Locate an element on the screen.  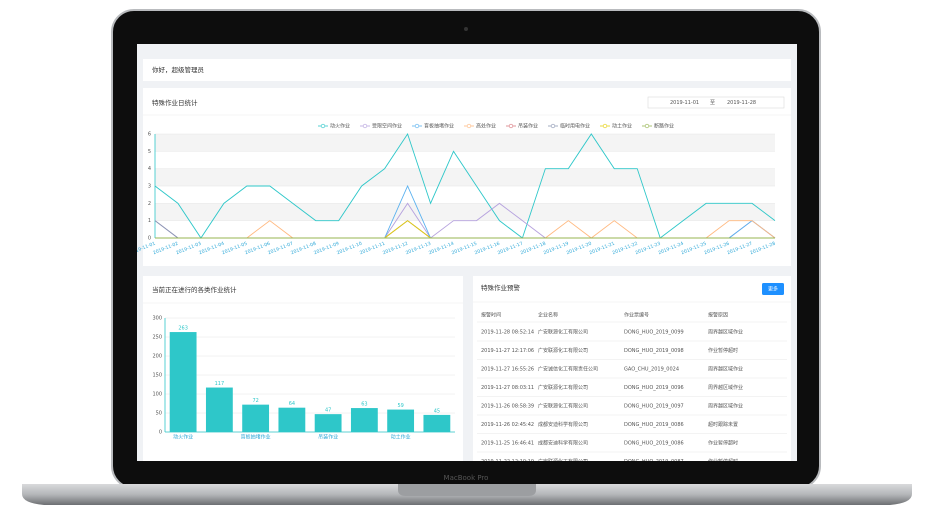
bar-value-label: 263 is located at coordinates (183, 329).